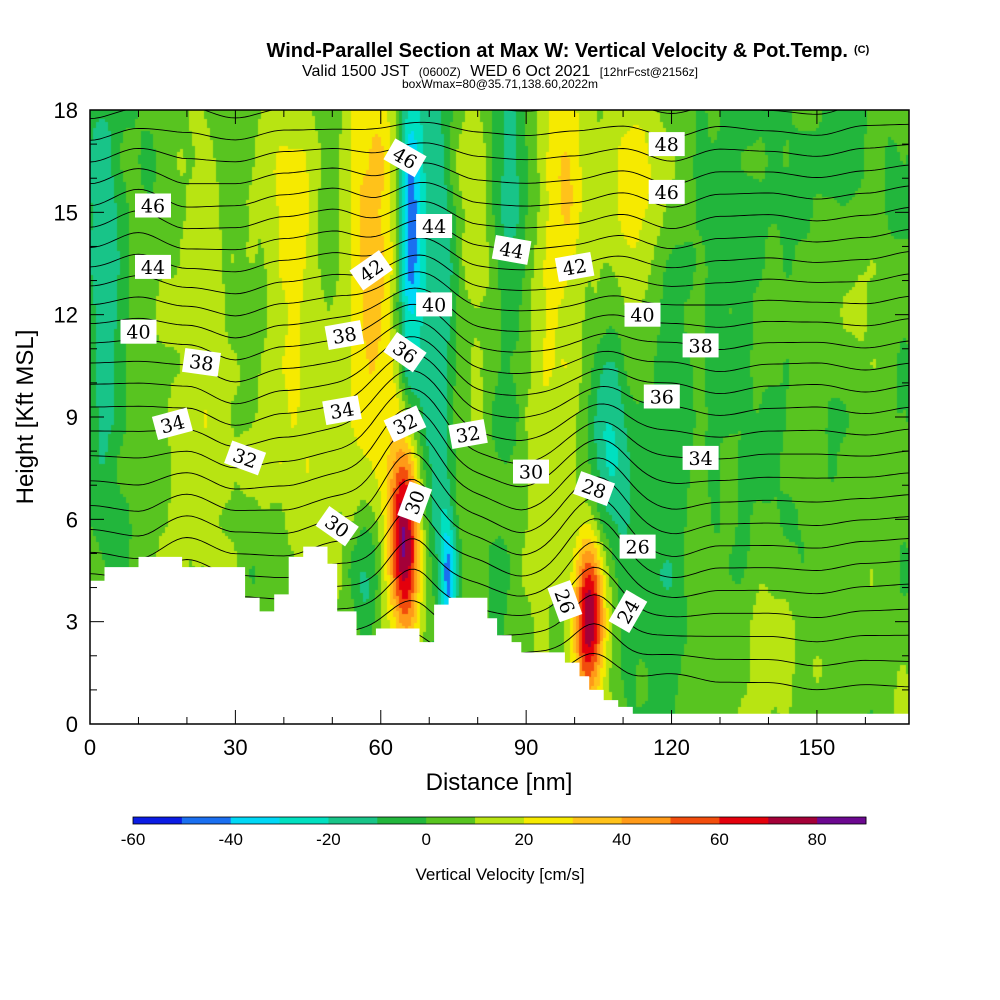 This screenshot has height=1000, width=1000. Describe the element at coordinates (356, 71) in the screenshot. I see `subtitle-valid: Valid 1500 JST` at that location.